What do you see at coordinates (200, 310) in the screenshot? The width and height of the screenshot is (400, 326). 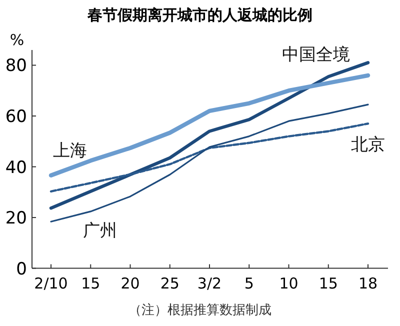 I see `annotation: （注）根据推算数据制成` at bounding box center [200, 310].